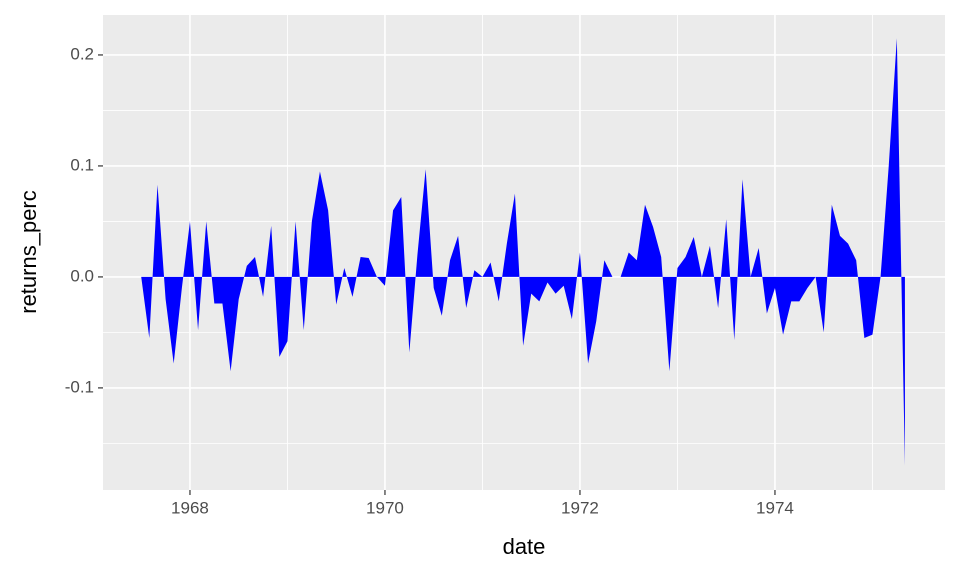 Image resolution: width=960 pixels, height=576 pixels. Describe the element at coordinates (775, 507) in the screenshot. I see `x-tick-label: 1974` at that location.